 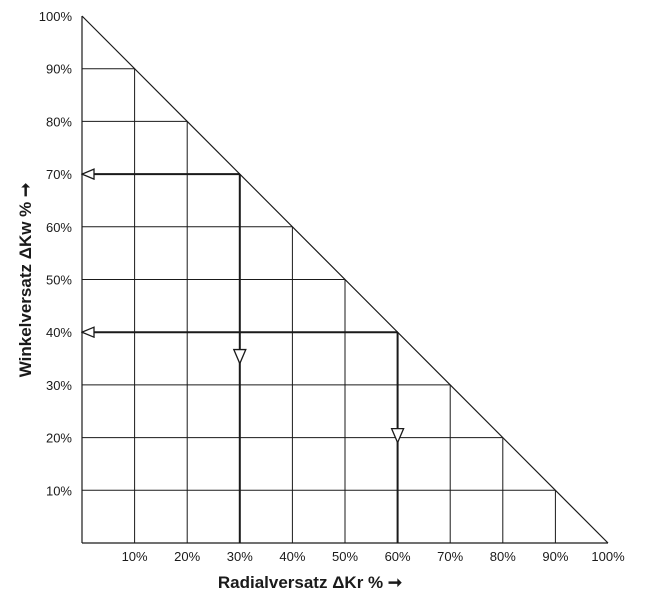 I want to click on y-tick-label: 80%, so click(x=59, y=121).